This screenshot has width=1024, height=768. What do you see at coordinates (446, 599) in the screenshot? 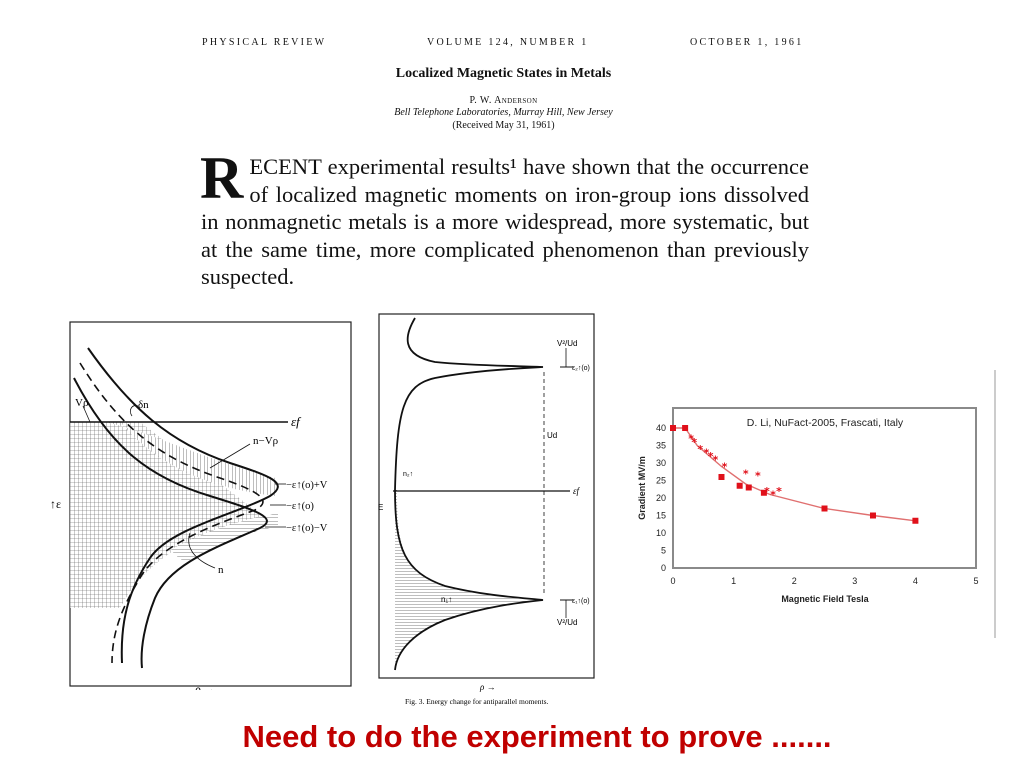
I see `label-n1: n₁↑` at bounding box center [446, 599].